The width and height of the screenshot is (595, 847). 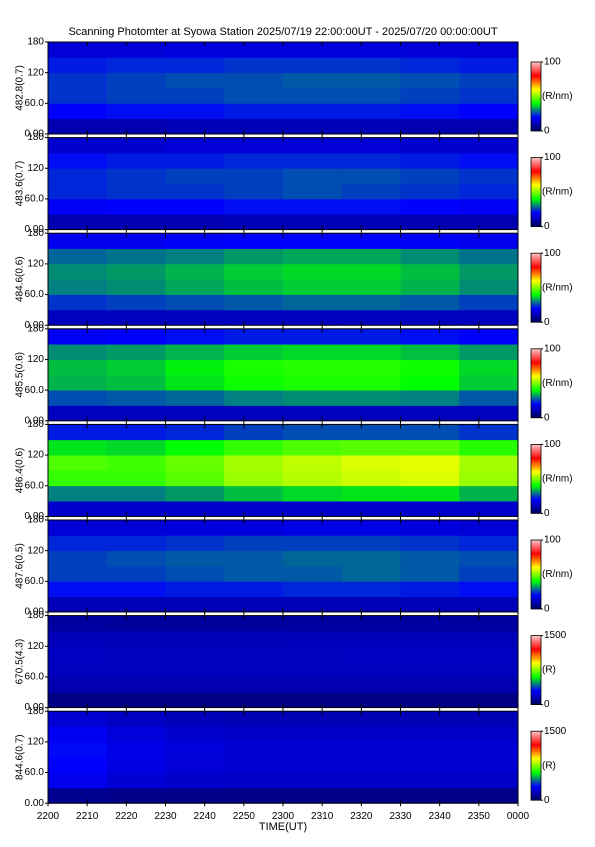 What do you see at coordinates (87, 816) in the screenshot?
I see `x-tick-label: 2210` at bounding box center [87, 816].